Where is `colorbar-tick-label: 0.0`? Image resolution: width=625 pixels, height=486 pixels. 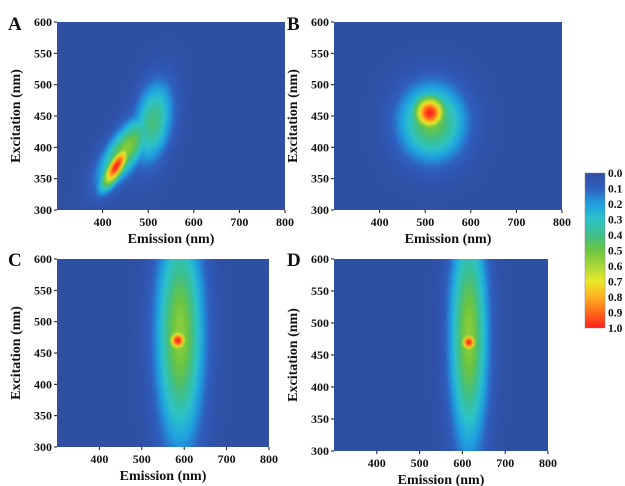
colorbar-tick-label: 0.0 is located at coordinates (615, 174).